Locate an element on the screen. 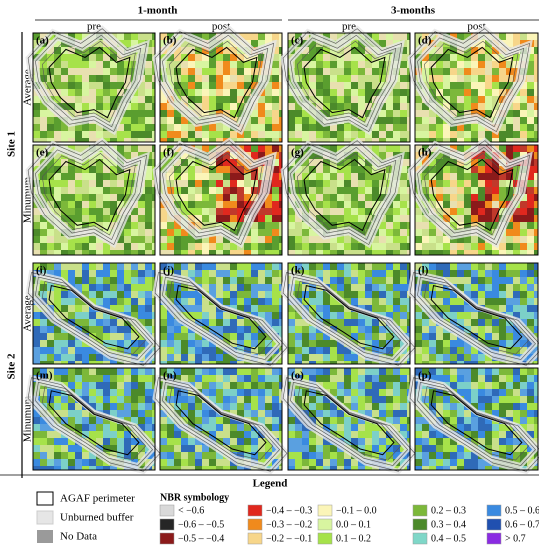 This screenshot has height=550, width=539. agaf-perimeter is located at coordinates (344, 195).